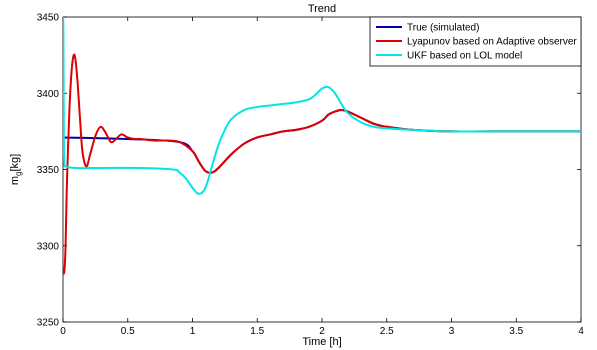 This screenshot has width=597, height=350. Describe the element at coordinates (464, 56) in the screenshot. I see `legend-label: UKF based on LOL model` at that location.